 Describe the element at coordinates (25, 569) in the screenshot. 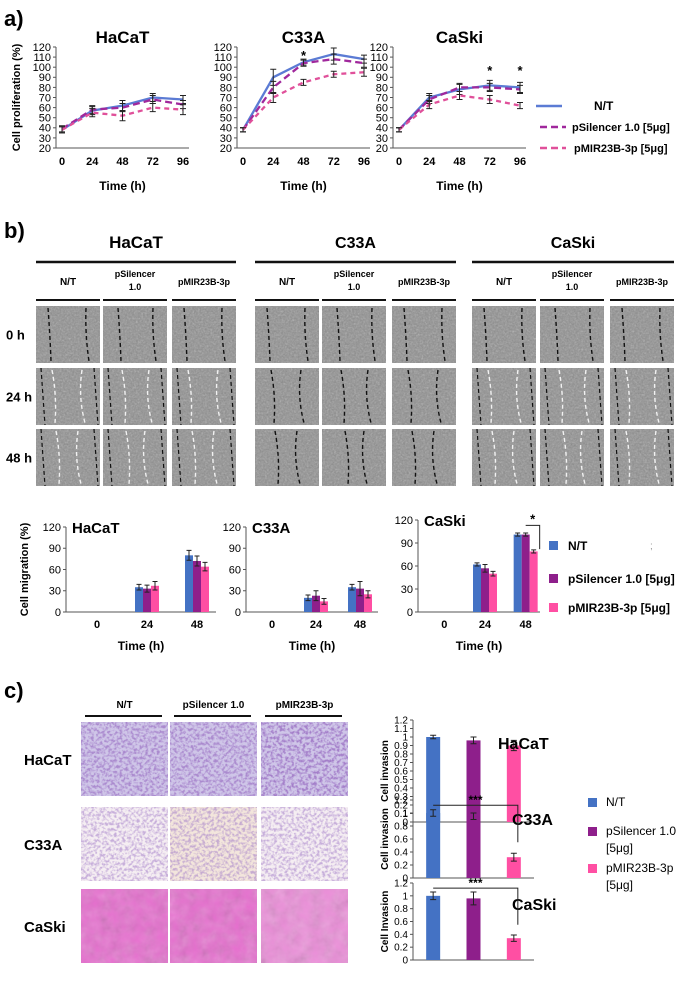

I see `y-axis-label: Cell migration (%)` at that location.